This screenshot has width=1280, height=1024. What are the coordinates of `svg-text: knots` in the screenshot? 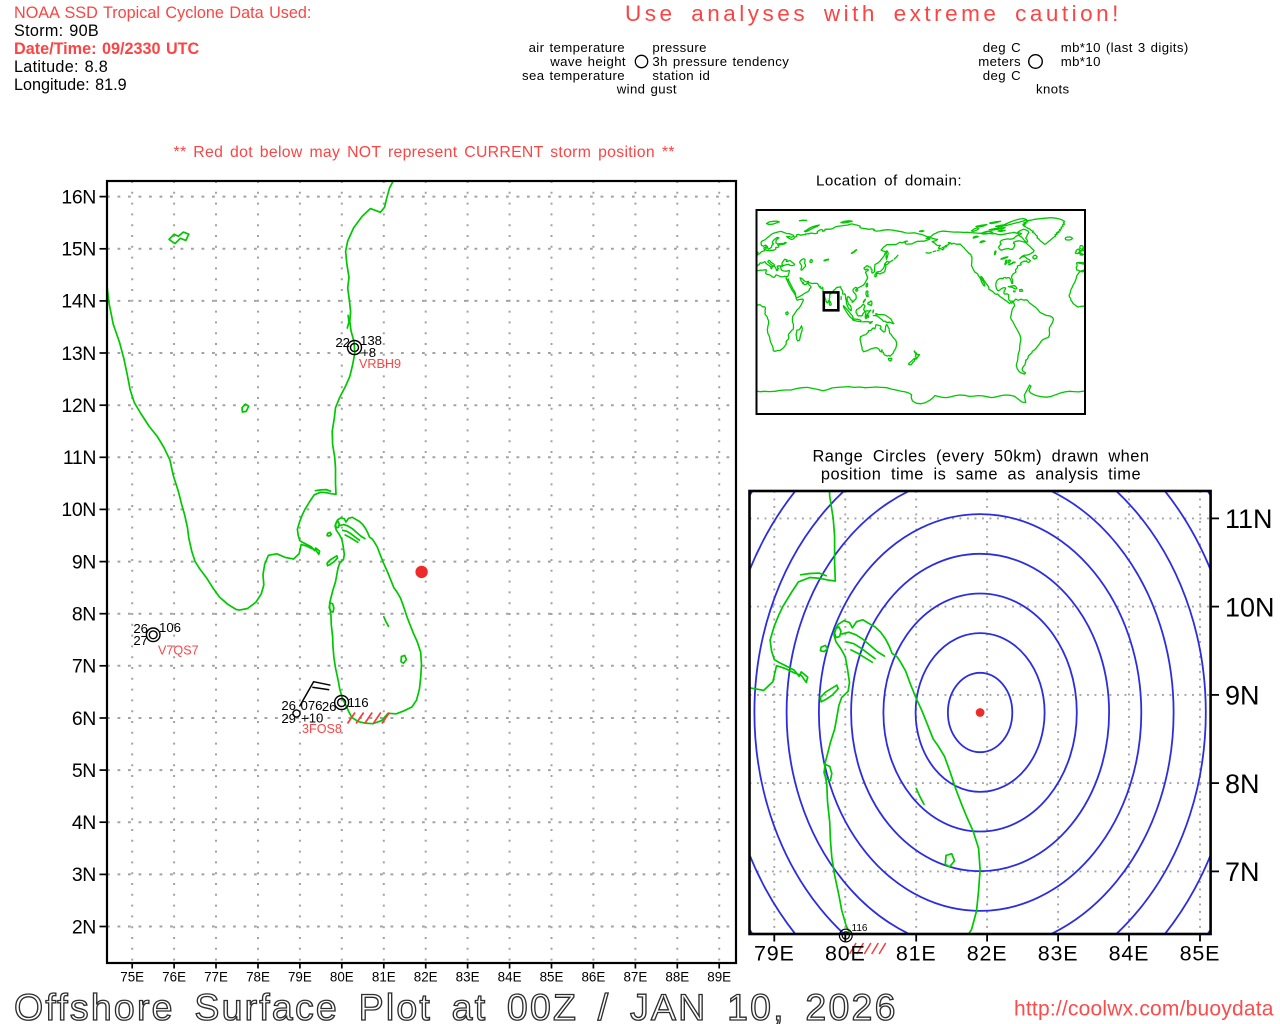 It's located at (1053, 89).